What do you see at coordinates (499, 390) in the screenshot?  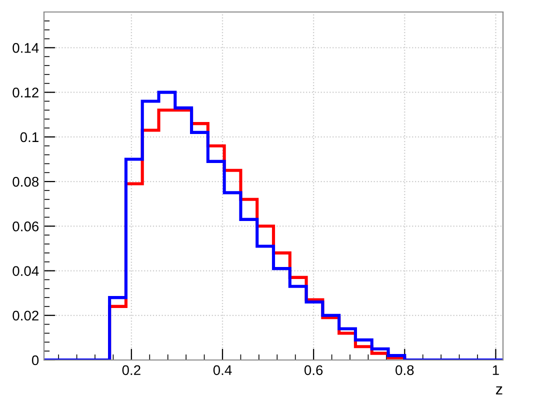 I see `x-axis-title: z` at bounding box center [499, 390].